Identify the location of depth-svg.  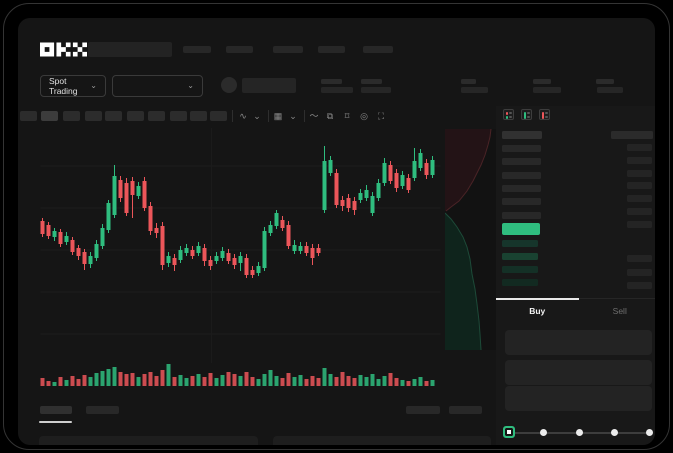
(468, 239).